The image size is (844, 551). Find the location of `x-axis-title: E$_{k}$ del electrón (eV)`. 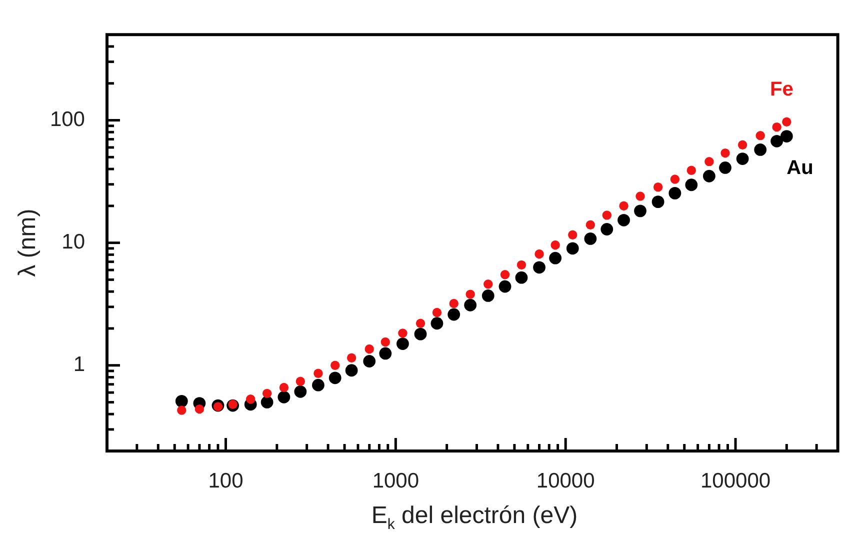

x-axis-title: E$_{k}$ del electrón (eV) is located at coordinates (474, 517).